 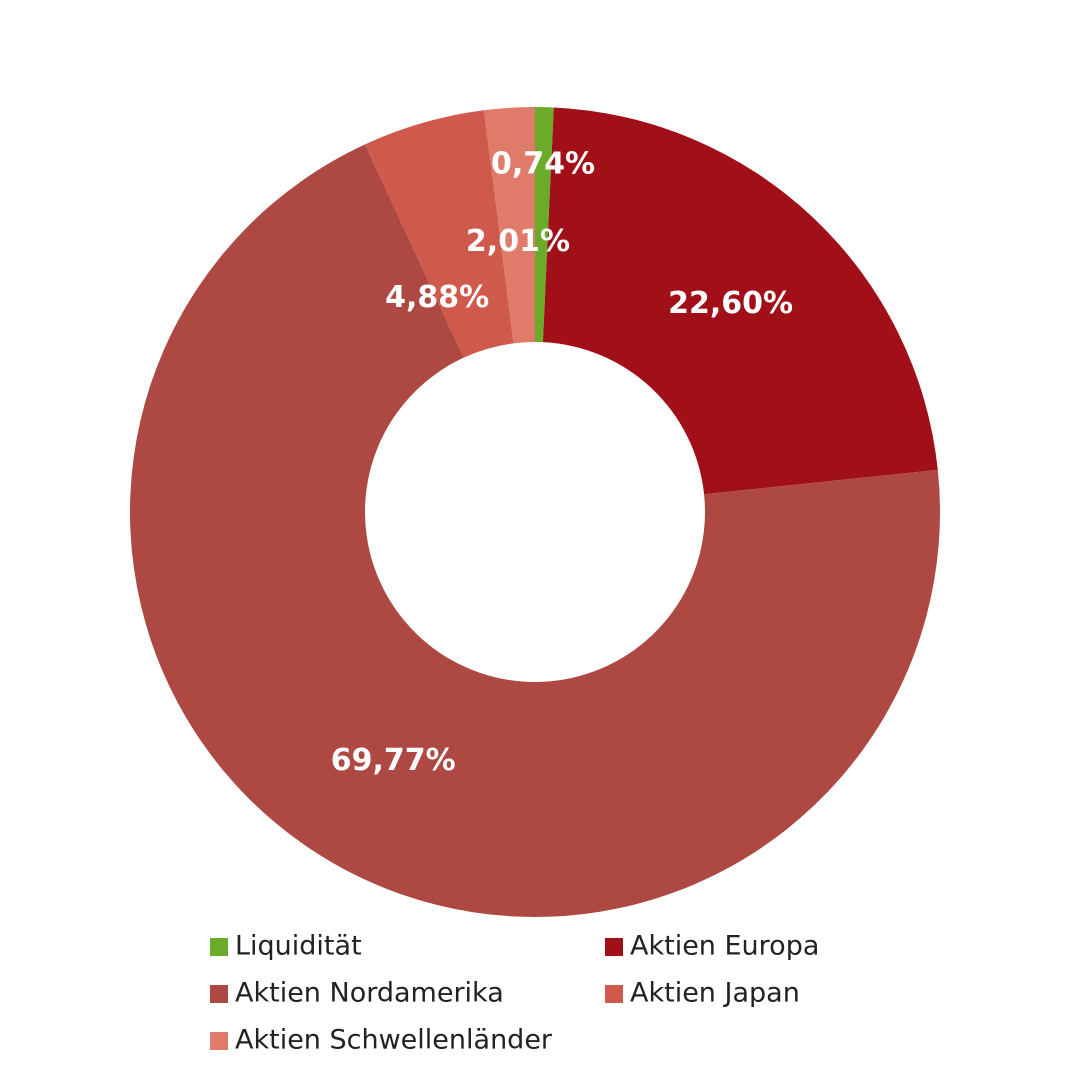 I want to click on value-label: 4,88%, so click(x=437, y=297).